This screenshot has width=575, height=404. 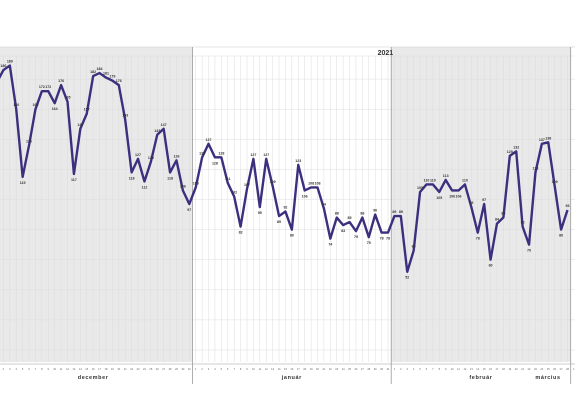 What do you see at coordinates (285, 208) in the screenshot?
I see `data-label: 92` at bounding box center [285, 208].